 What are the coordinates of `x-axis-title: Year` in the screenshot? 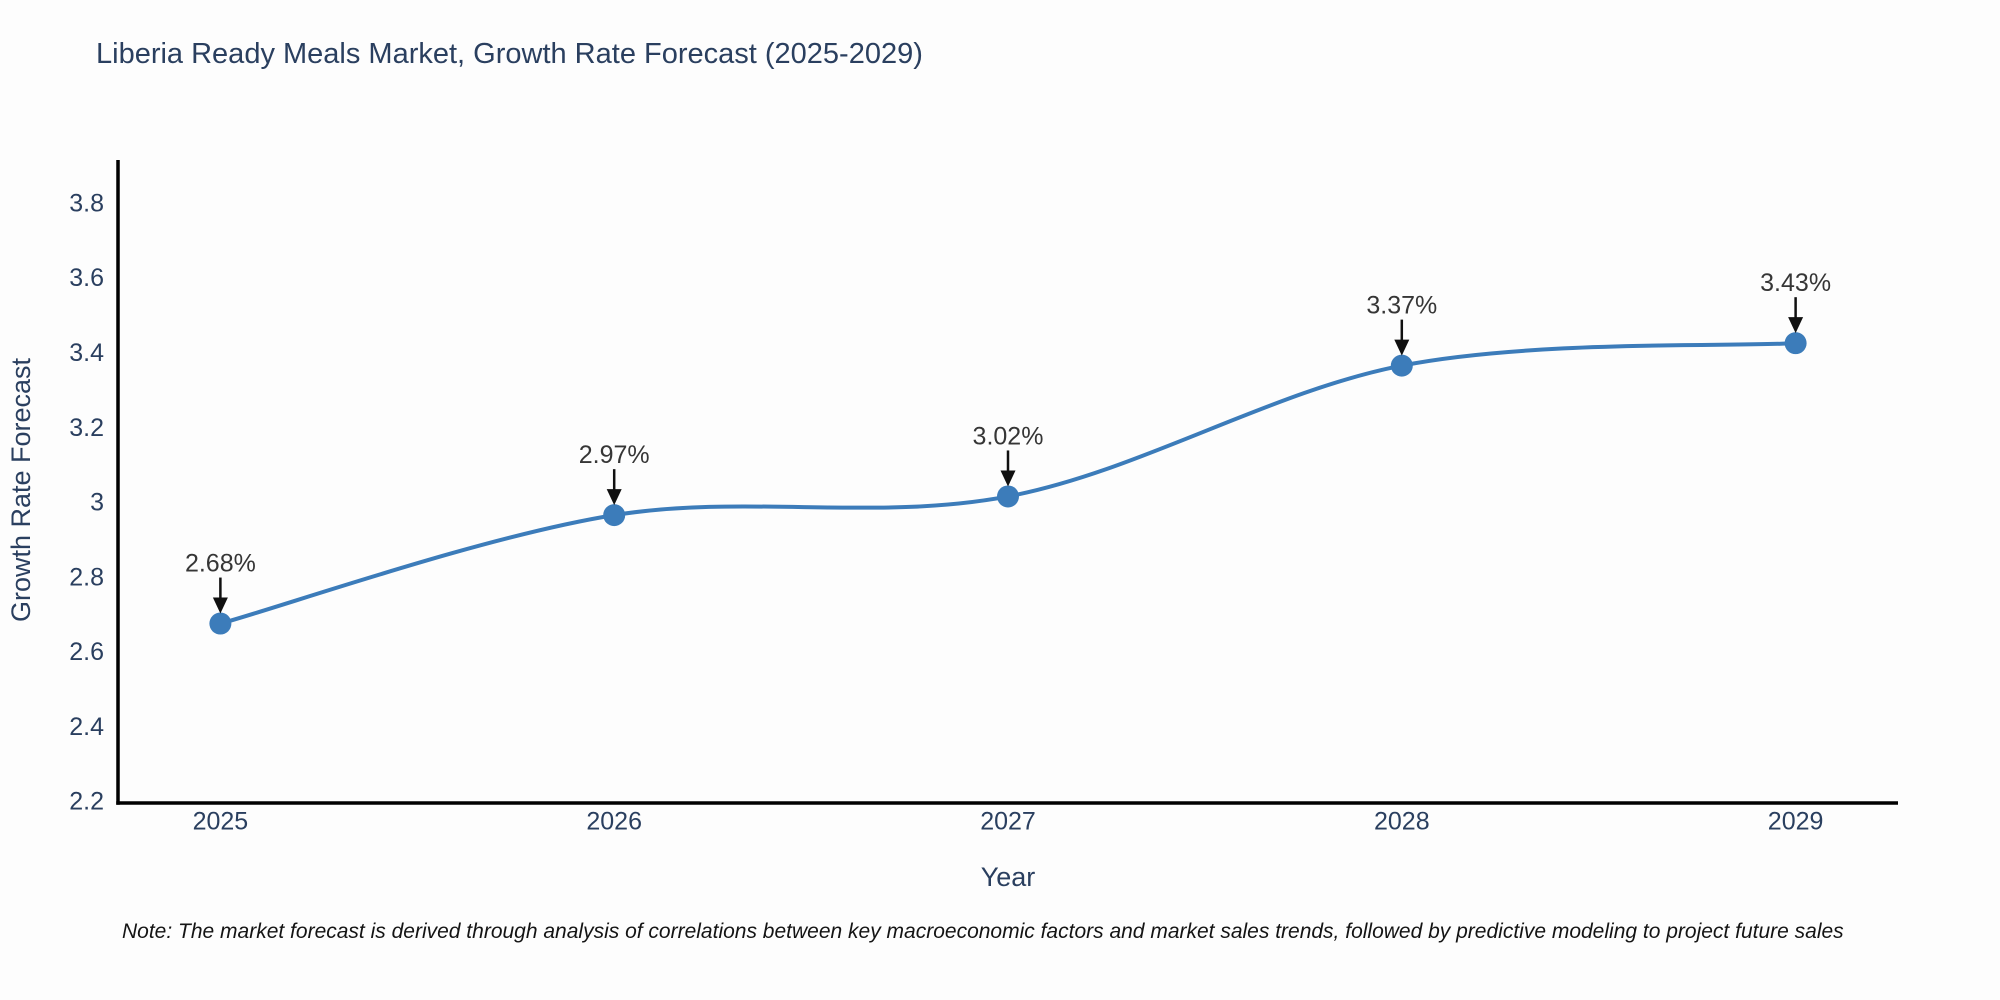 It's located at (1008, 877).